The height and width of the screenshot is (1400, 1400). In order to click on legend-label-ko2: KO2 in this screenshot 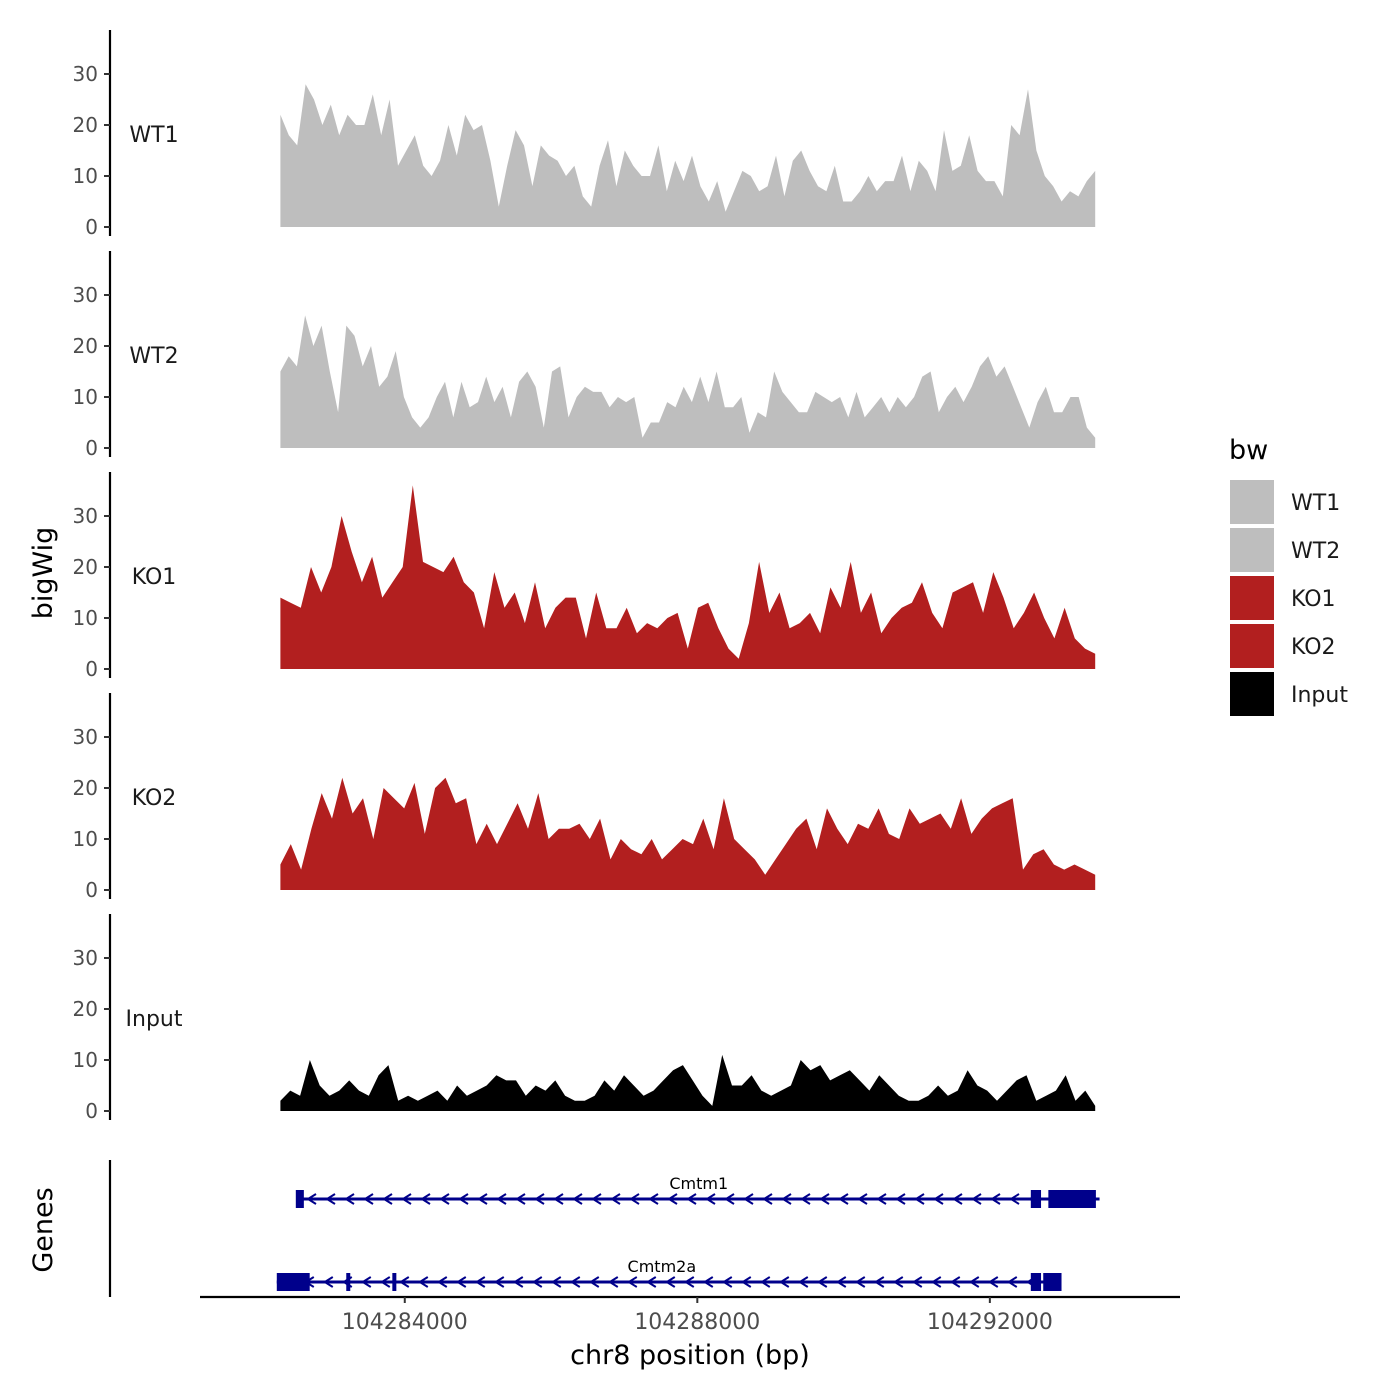, I will do `click(1313, 647)`.